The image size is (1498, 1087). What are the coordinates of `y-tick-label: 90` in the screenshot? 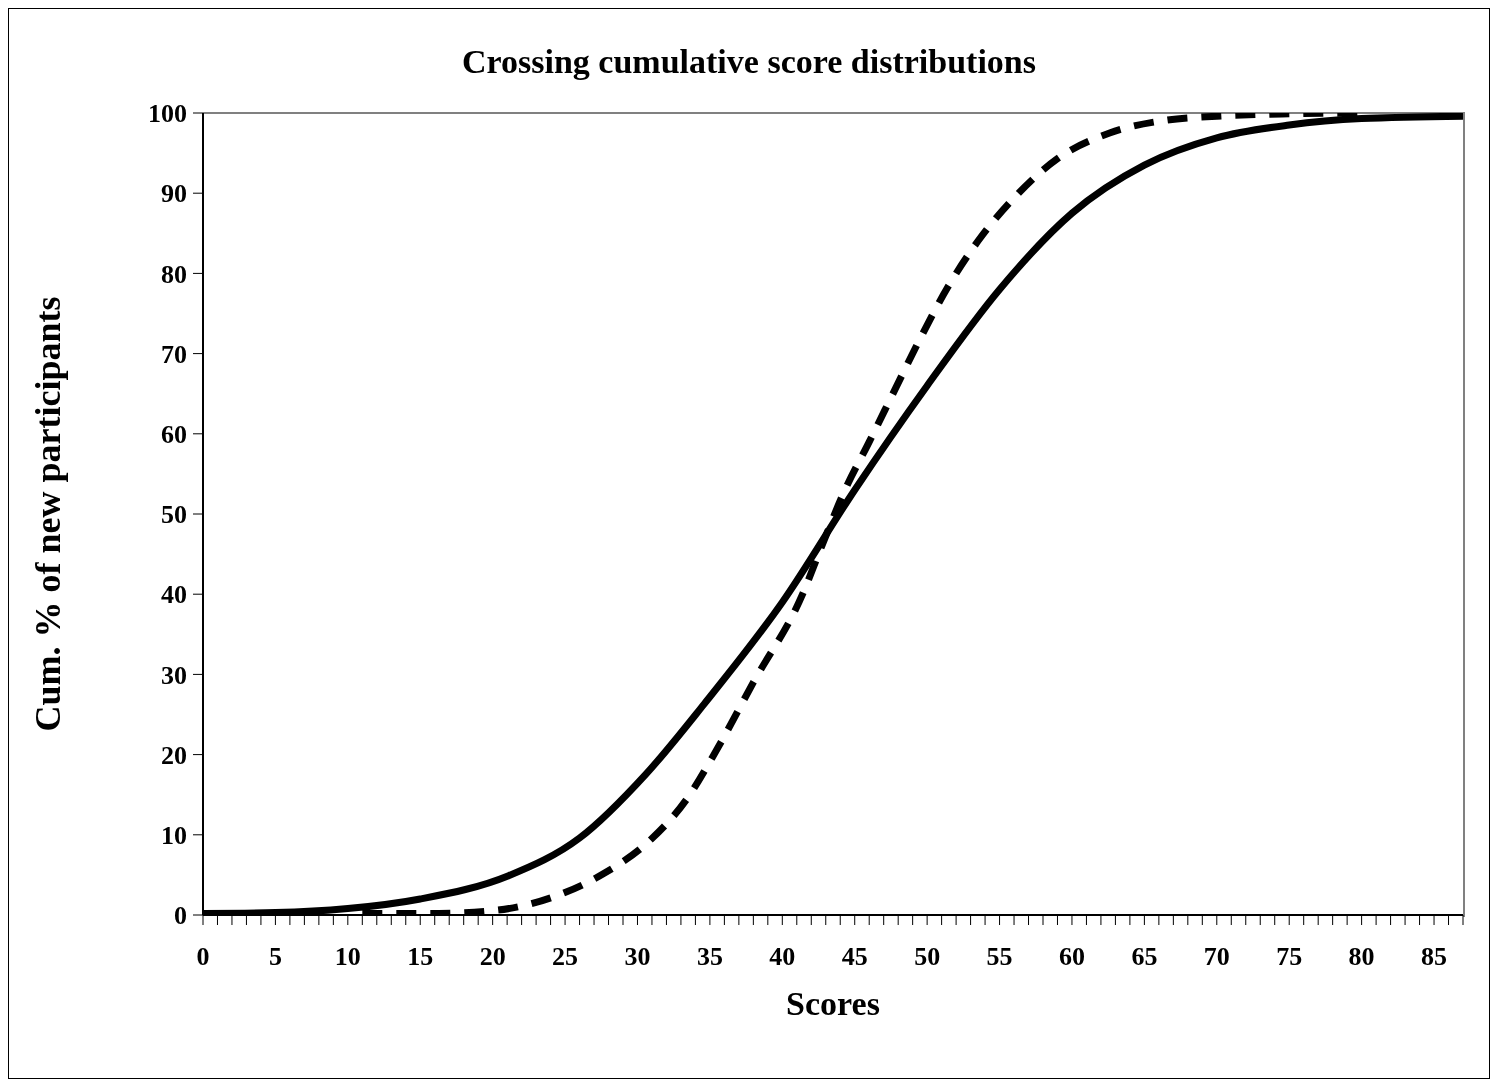 It's located at (174, 194).